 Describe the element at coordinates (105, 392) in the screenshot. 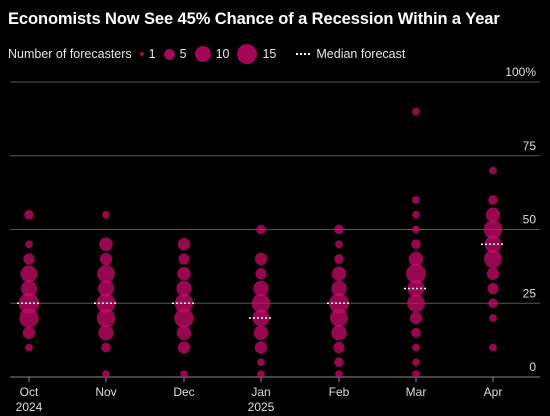

I see `x-tick-label-1: Nov` at that location.